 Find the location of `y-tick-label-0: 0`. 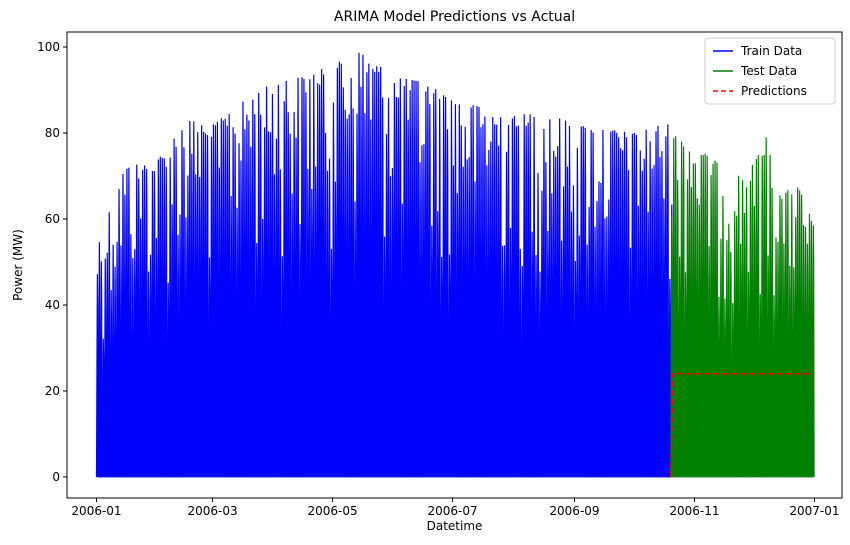

y-tick-label-0: 0 is located at coordinates (56, 477).